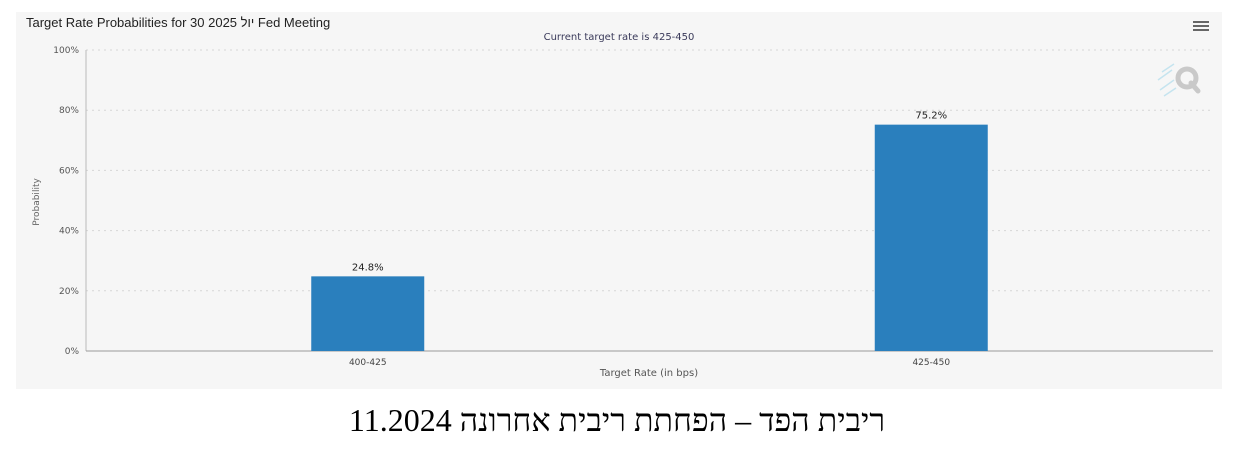  What do you see at coordinates (69, 292) in the screenshot?
I see `y-tick-label: 20%` at bounding box center [69, 292].